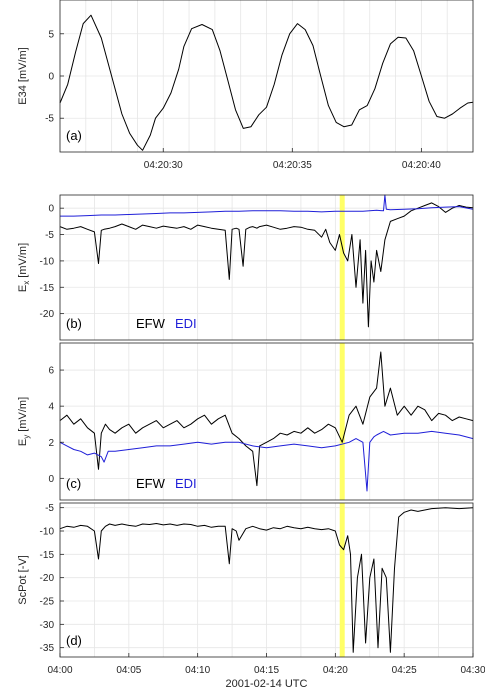 This screenshot has width=485, height=700. I want to click on y-axis-label: Ex [mV/m], so click(24, 267).